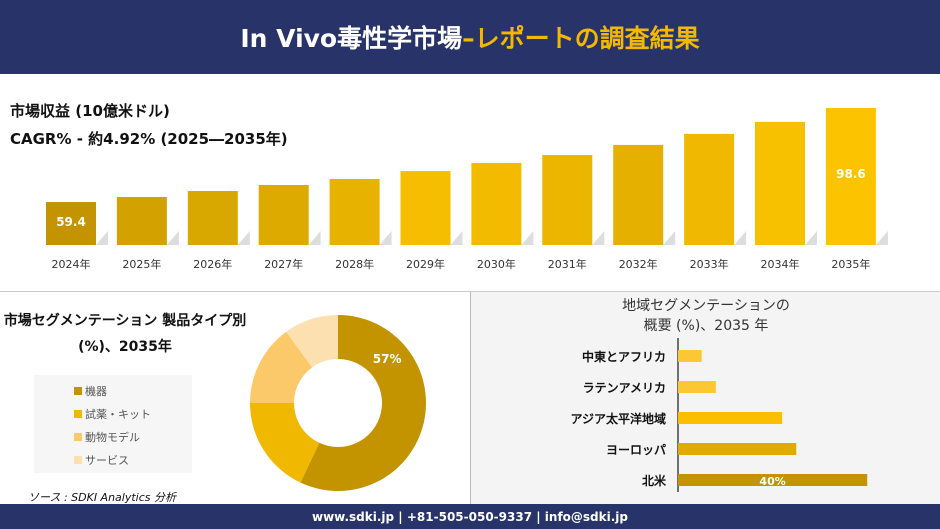 The width and height of the screenshot is (940, 529). Describe the element at coordinates (102, 497) in the screenshot. I see `source-note: ソース : SDKI Analytics 分析` at that location.